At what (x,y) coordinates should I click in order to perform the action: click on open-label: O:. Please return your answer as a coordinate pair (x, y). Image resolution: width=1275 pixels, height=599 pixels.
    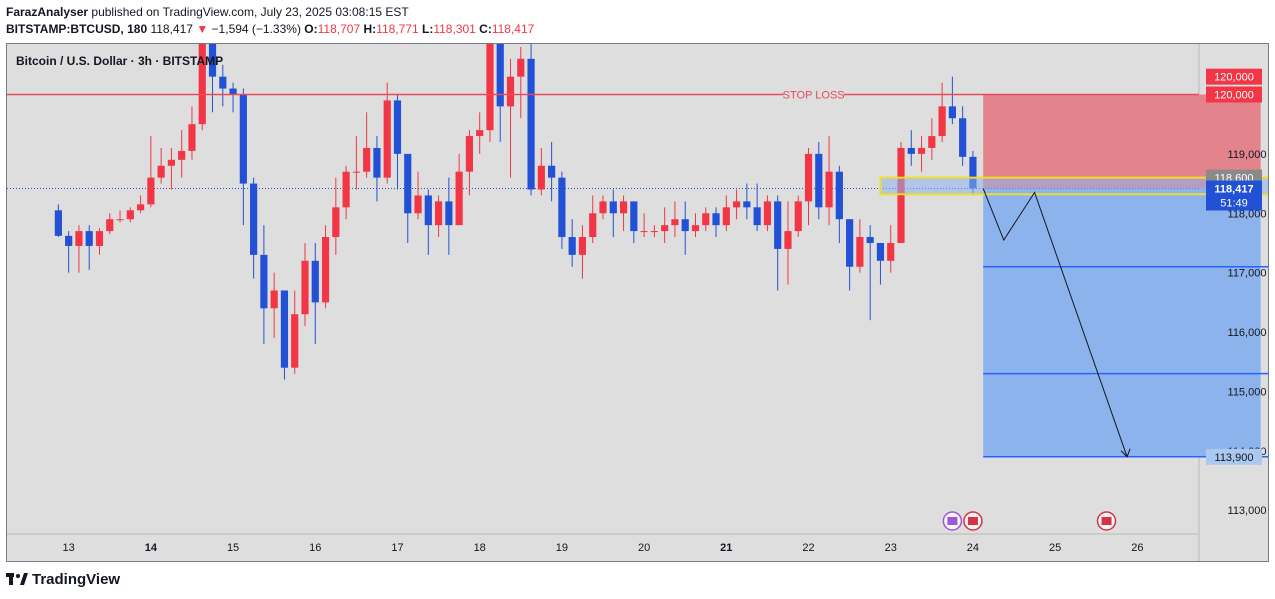
    Looking at the image, I should click on (311, 29).